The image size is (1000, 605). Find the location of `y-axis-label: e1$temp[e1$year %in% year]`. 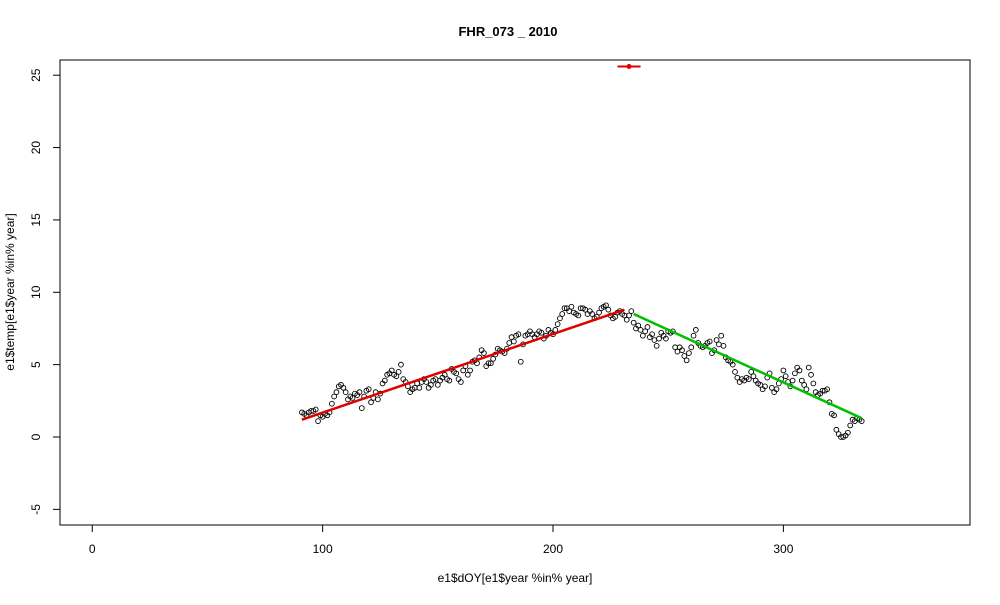

y-axis-label: e1$temp[e1$year %in% year] is located at coordinates (10, 291).